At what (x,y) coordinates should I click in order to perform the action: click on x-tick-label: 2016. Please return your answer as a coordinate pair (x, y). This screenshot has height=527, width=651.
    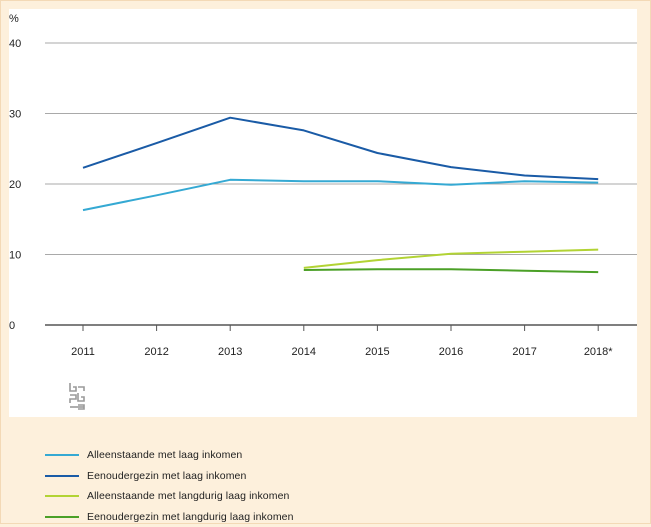
    Looking at the image, I should click on (451, 352).